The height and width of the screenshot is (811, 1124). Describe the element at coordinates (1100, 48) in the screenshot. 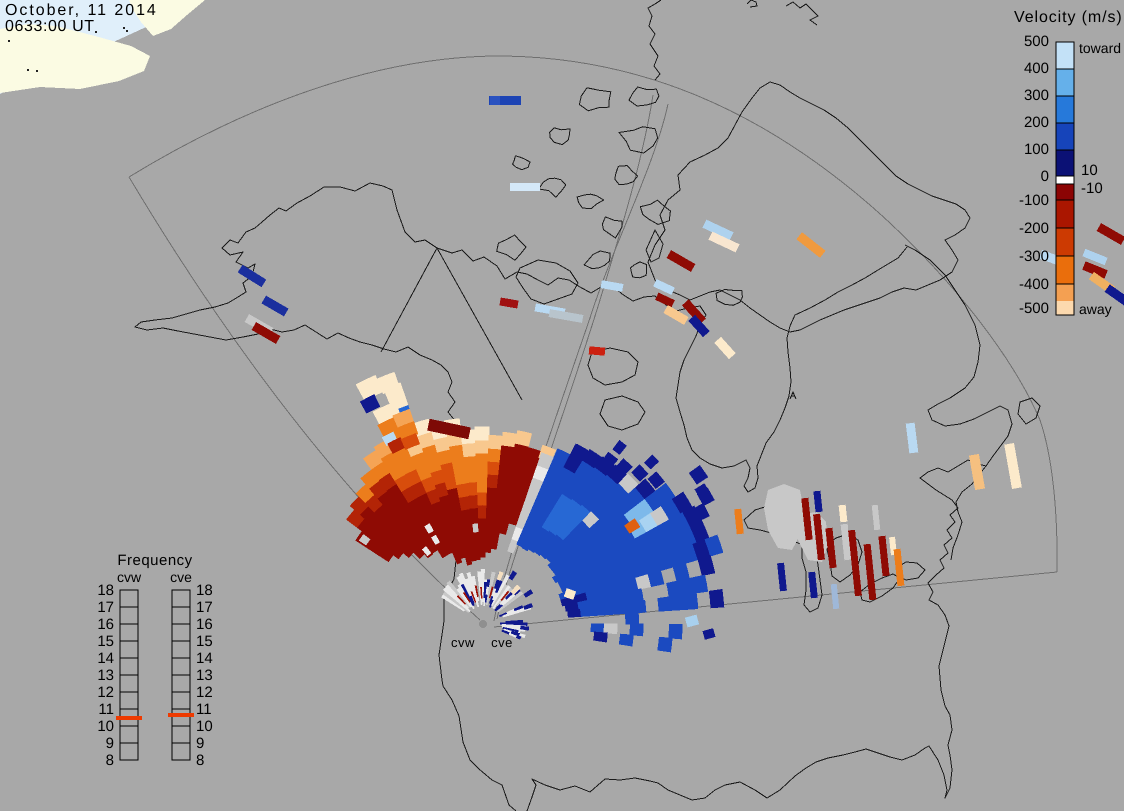

I see `svg-text: toward` at that location.